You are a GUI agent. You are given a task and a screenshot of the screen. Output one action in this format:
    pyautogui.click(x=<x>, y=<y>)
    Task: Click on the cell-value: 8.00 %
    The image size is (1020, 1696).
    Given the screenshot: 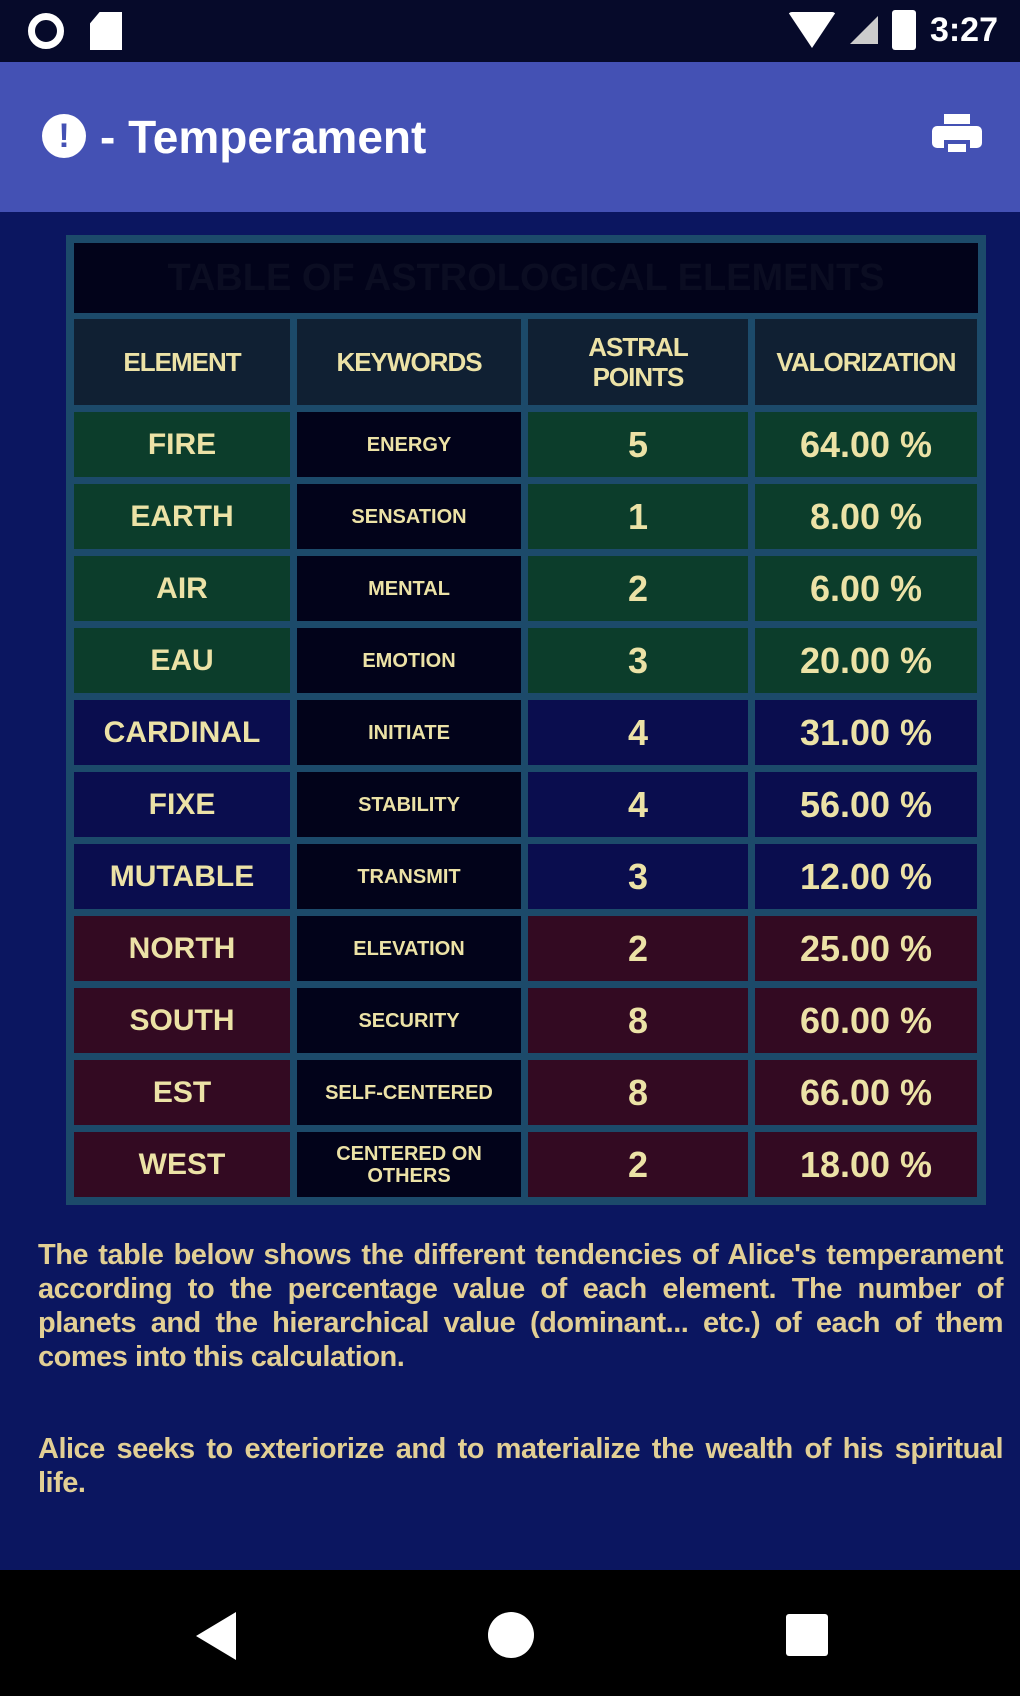 What is the action you would take?
    pyautogui.click(x=866, y=516)
    